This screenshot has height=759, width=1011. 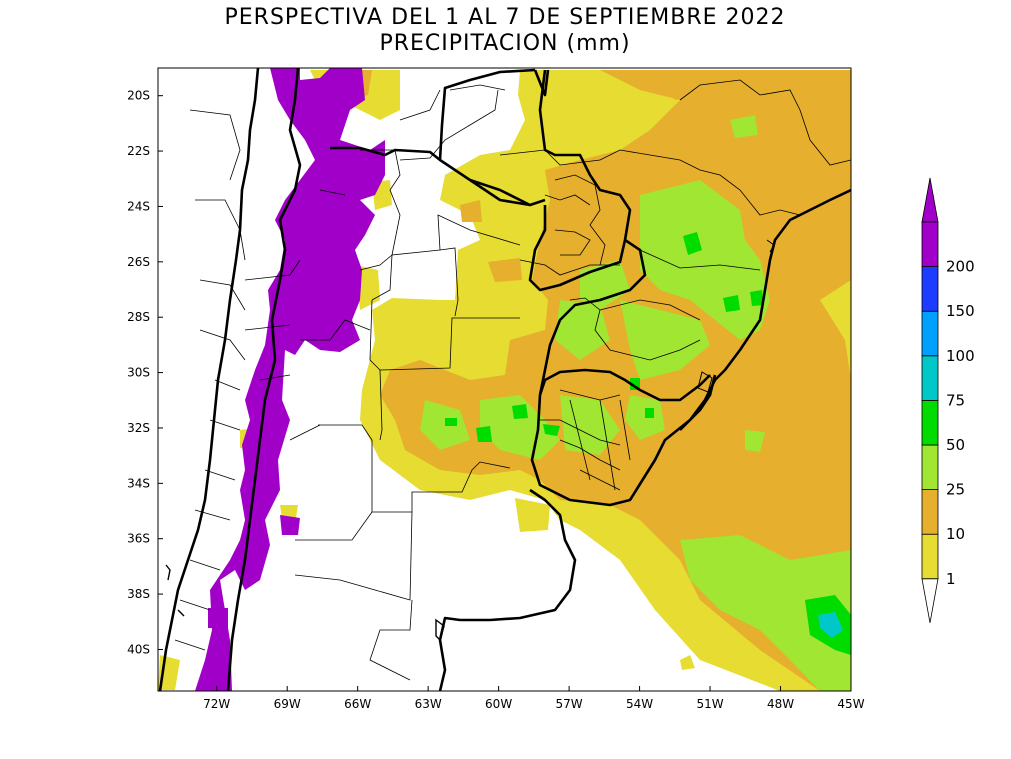 What do you see at coordinates (930, 200) in the screenshot?
I see `legend-overflow-triangle` at bounding box center [930, 200].